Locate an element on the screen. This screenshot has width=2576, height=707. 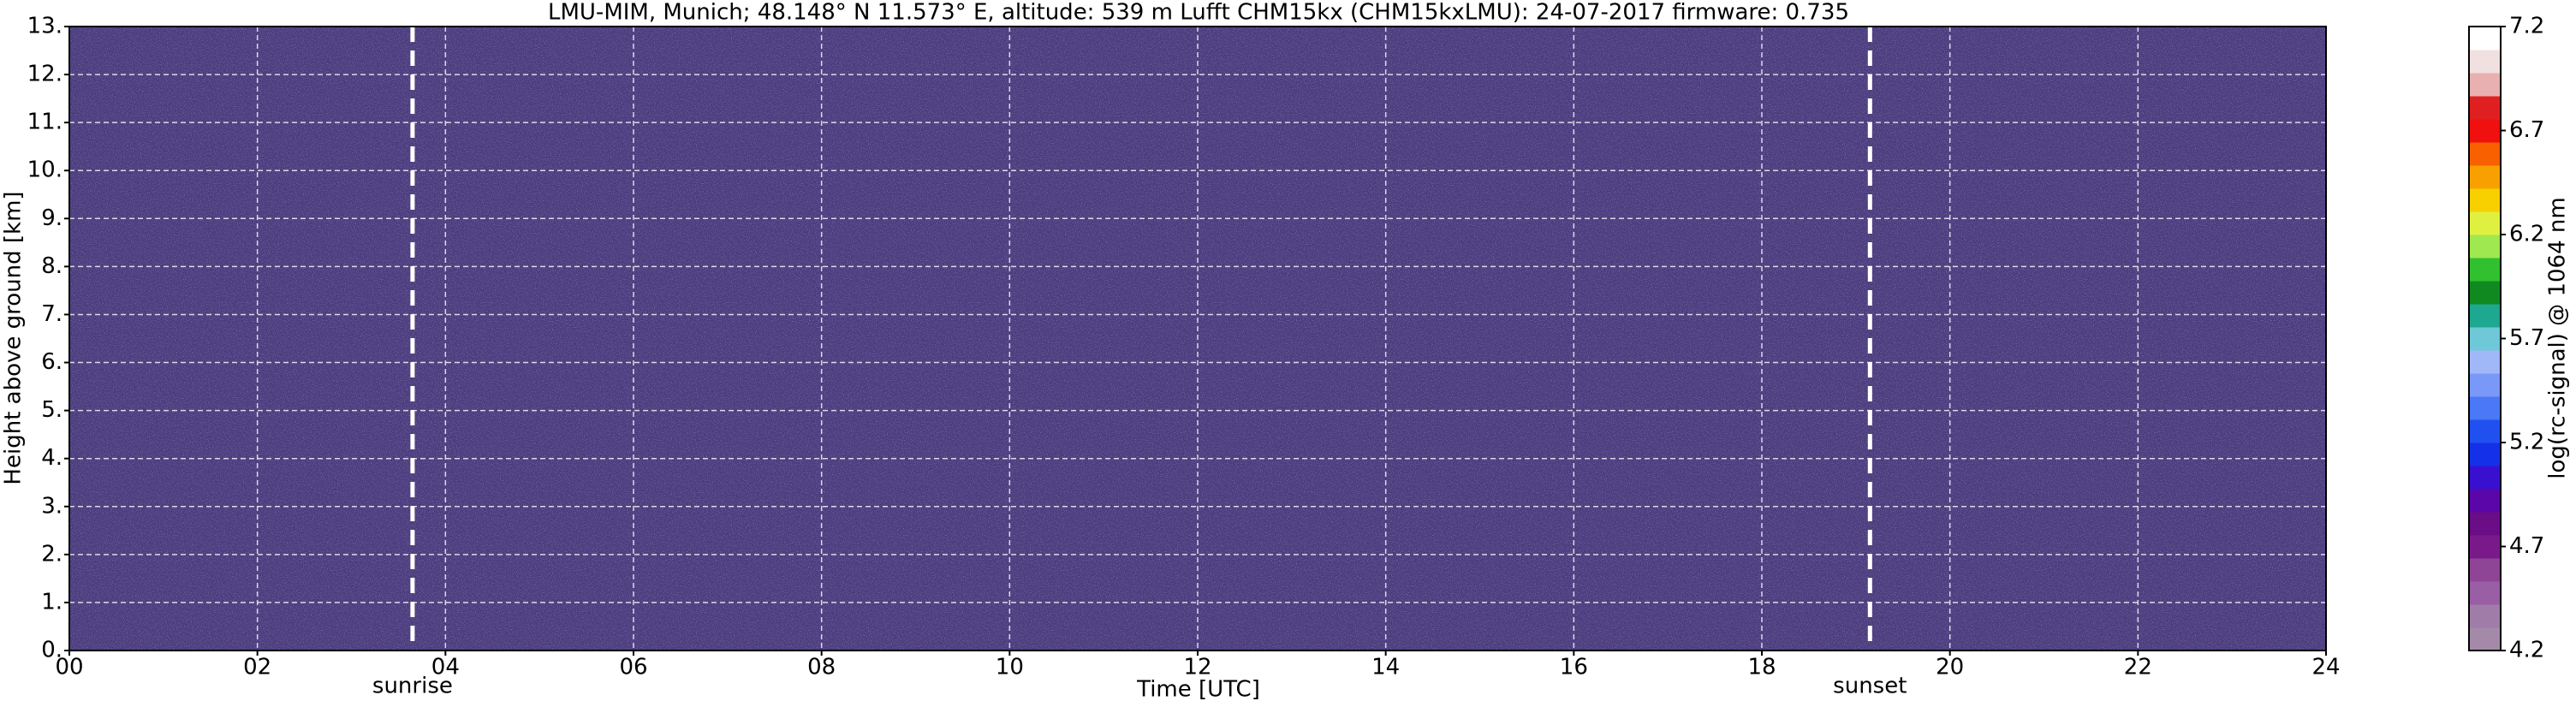
y-tick-label: 0. is located at coordinates (51, 650).